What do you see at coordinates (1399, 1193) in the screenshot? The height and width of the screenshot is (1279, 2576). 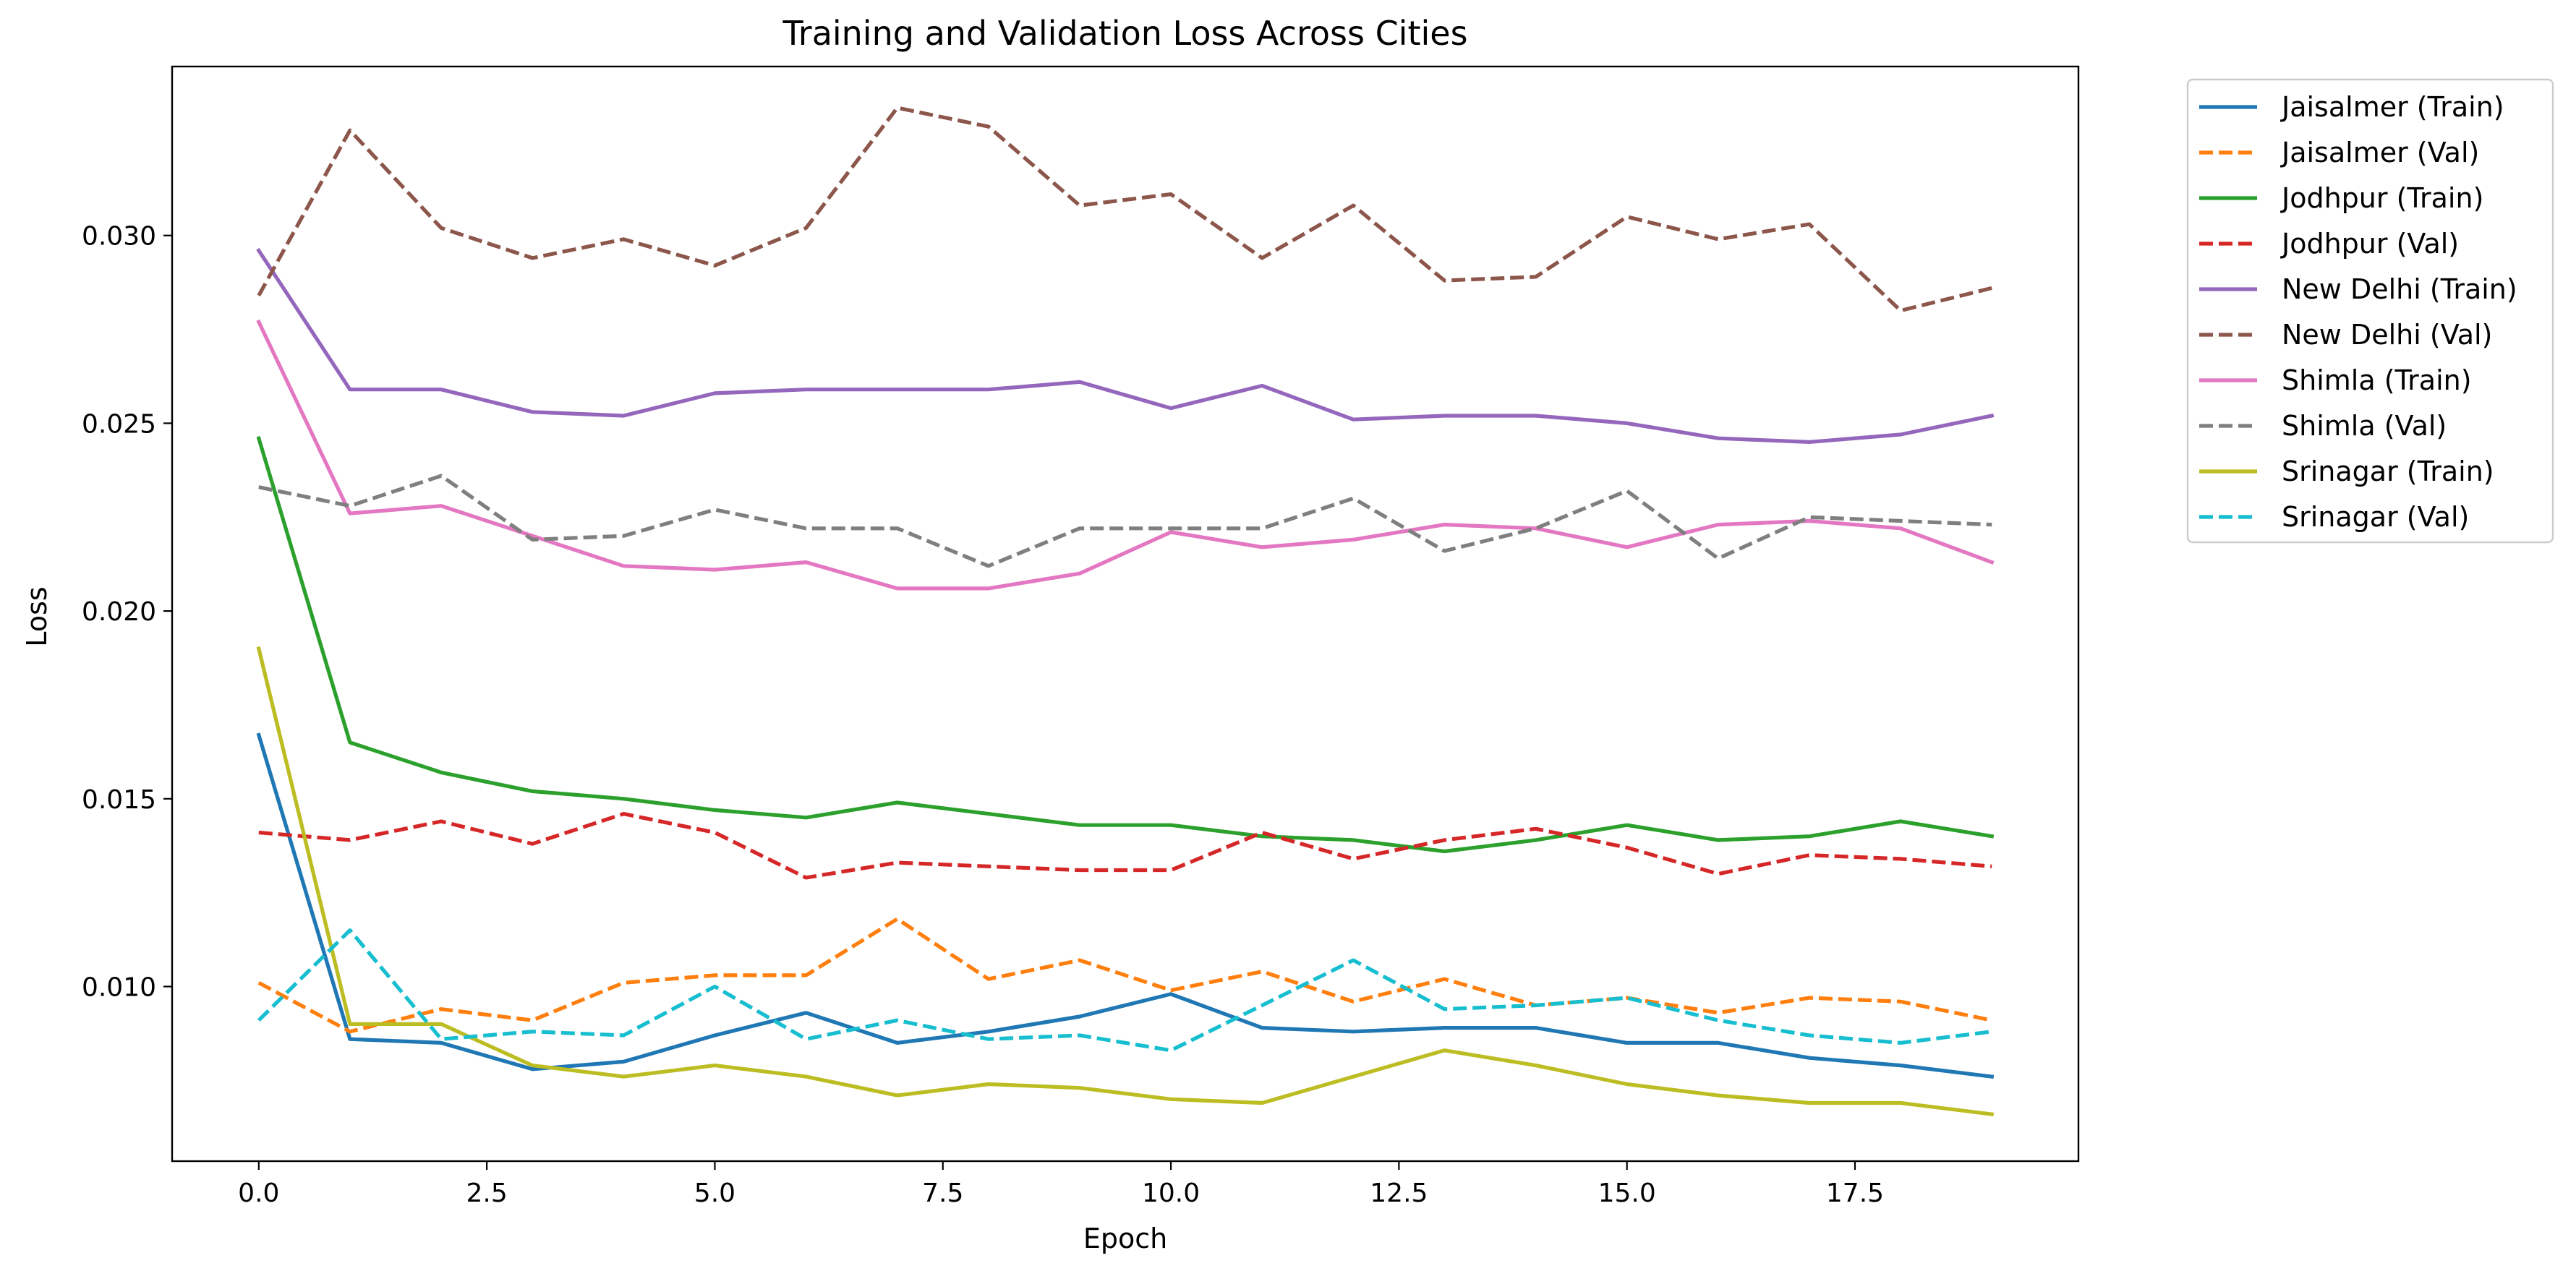 I see `x-tick-label: 12.5` at bounding box center [1399, 1193].